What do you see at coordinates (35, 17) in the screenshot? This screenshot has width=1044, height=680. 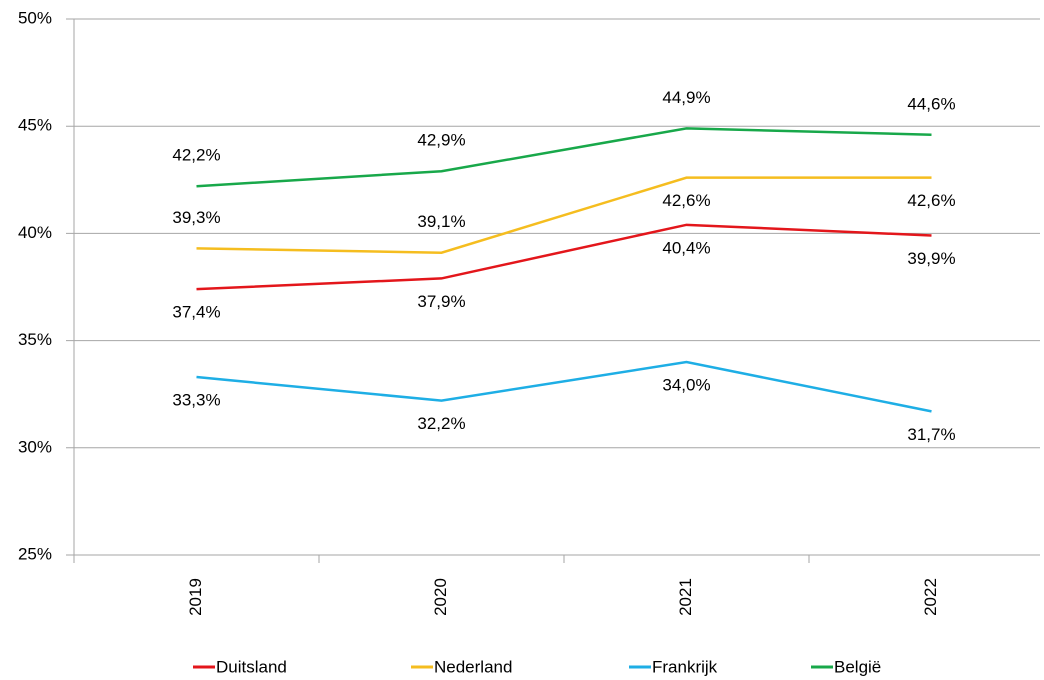 I see `y-tick-label: 50%` at bounding box center [35, 17].